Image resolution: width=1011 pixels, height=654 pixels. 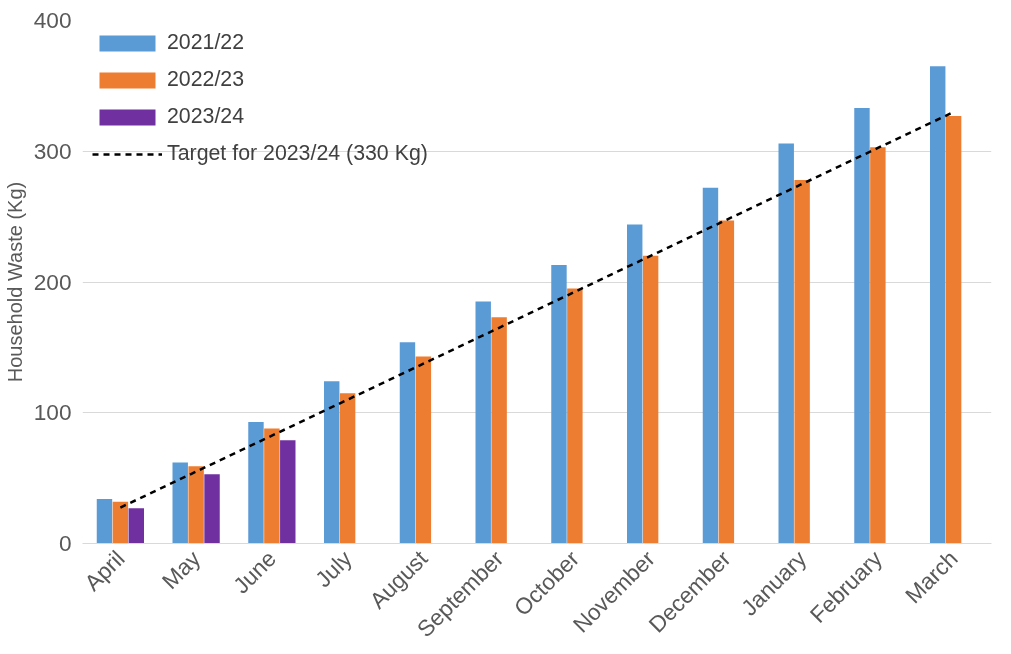 What do you see at coordinates (181, 569) in the screenshot?
I see `x-tick-label: May` at bounding box center [181, 569].